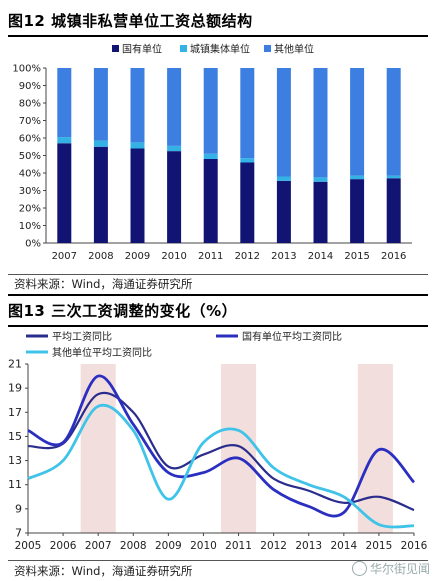  Describe the element at coordinates (30, 191) in the screenshot. I see `y-tick-label: 30%` at that location.